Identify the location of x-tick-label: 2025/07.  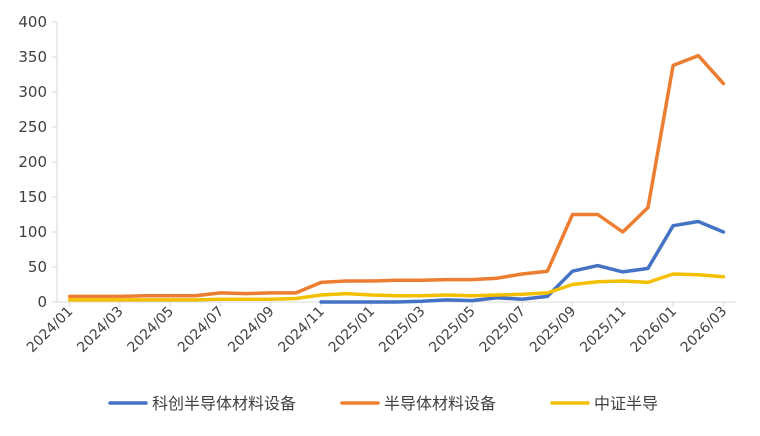
(503, 330).